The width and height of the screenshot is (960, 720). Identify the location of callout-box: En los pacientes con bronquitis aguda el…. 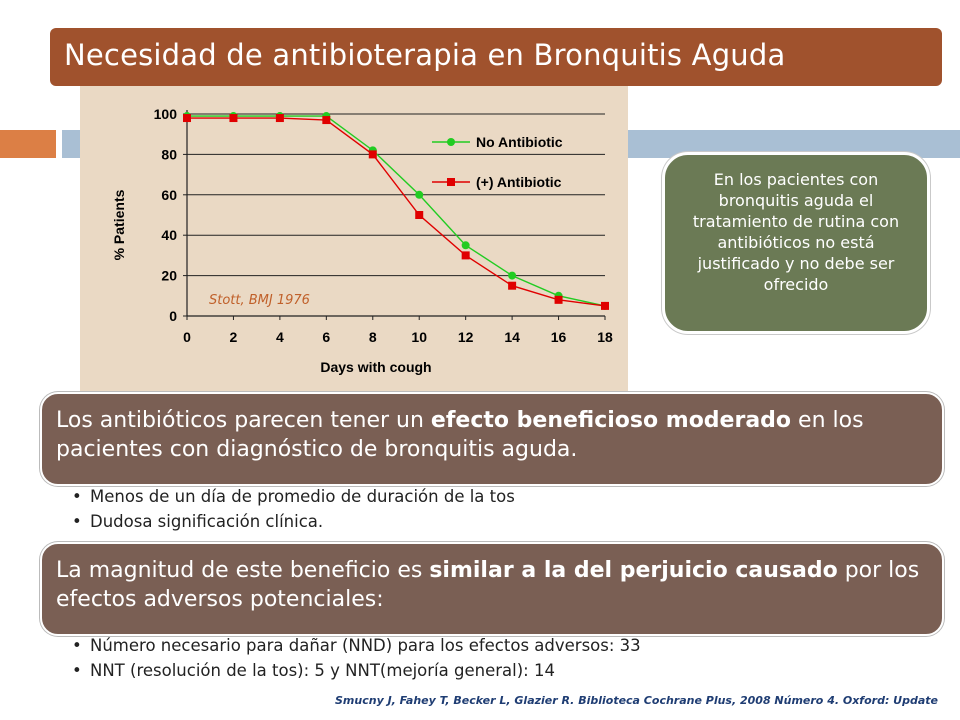
(796, 243).